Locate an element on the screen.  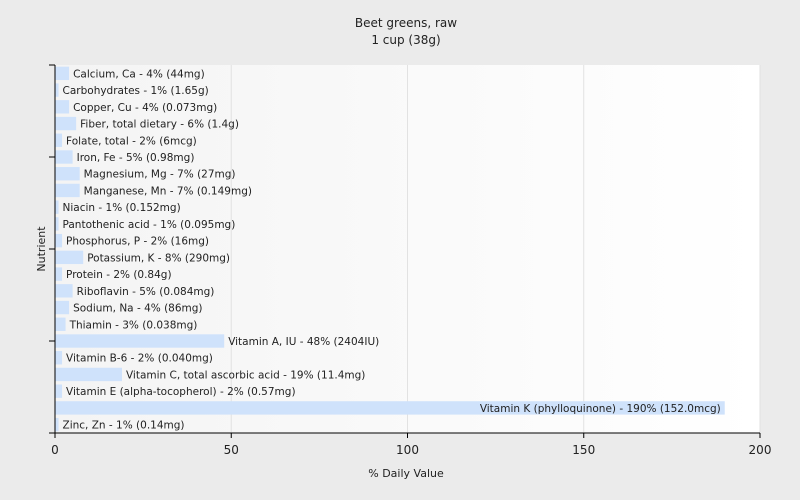
x-axis-label: % Daily Value is located at coordinates (406, 473).